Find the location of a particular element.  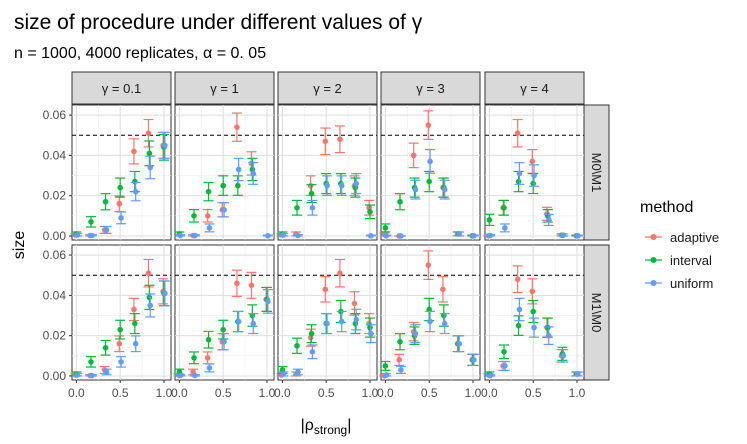

y-tick-label: 0.06 is located at coordinates (55, 115).